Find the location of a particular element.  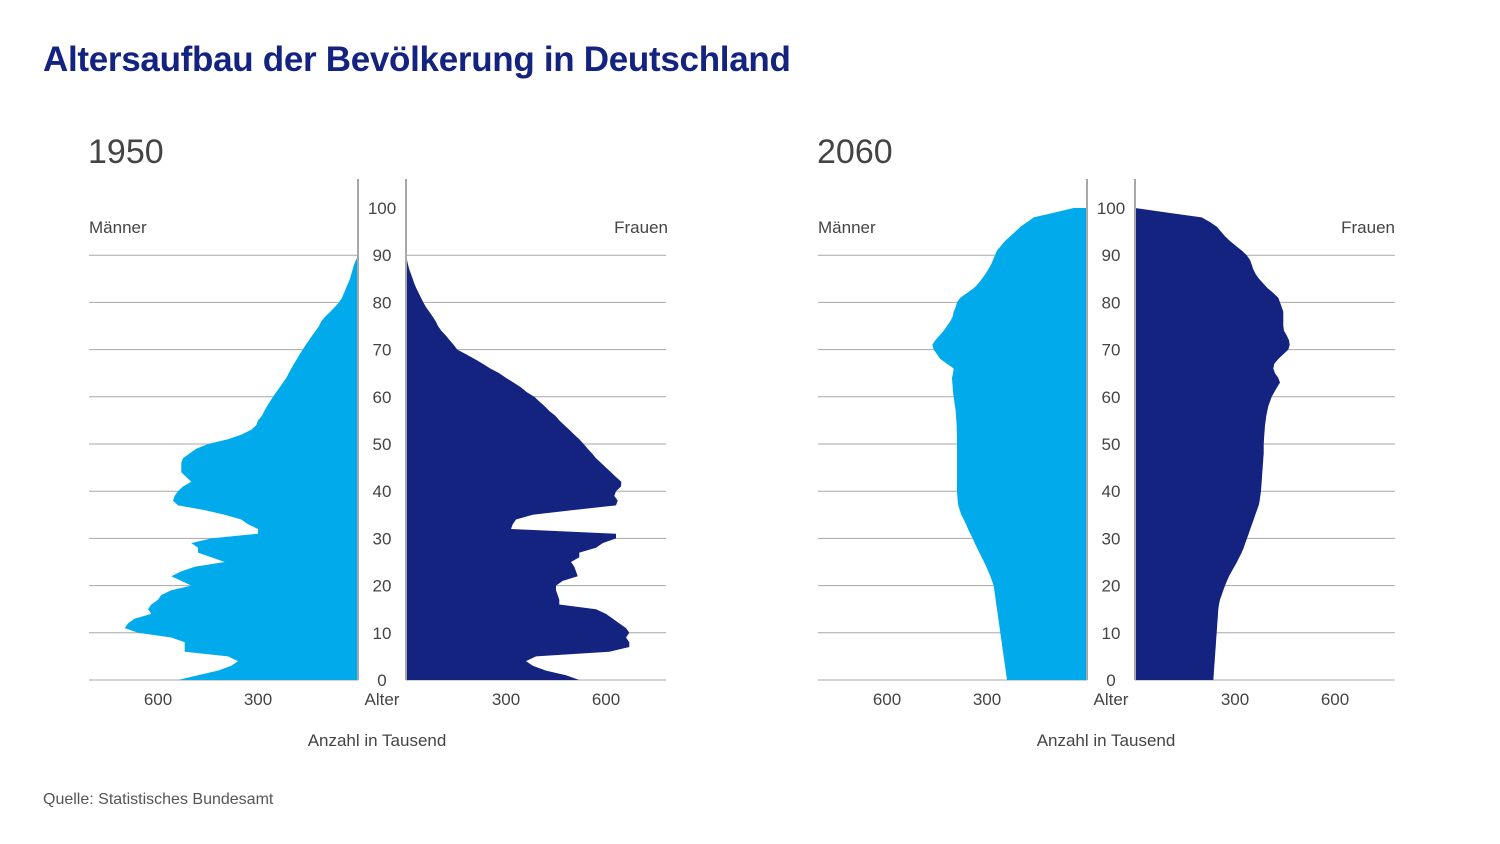

x-axis-title-1950: Anzahl in Tausend is located at coordinates (377, 740).